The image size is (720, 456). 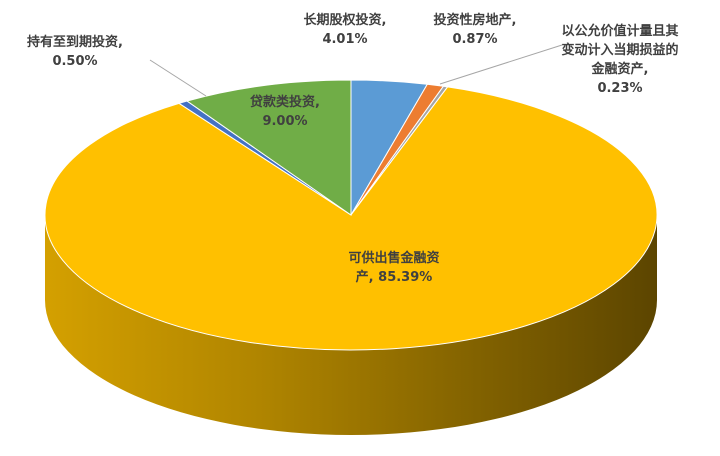 What do you see at coordinates (75, 52) in the screenshot?
I see `data-label: 持有至到期投资, 0.50%` at bounding box center [75, 52].